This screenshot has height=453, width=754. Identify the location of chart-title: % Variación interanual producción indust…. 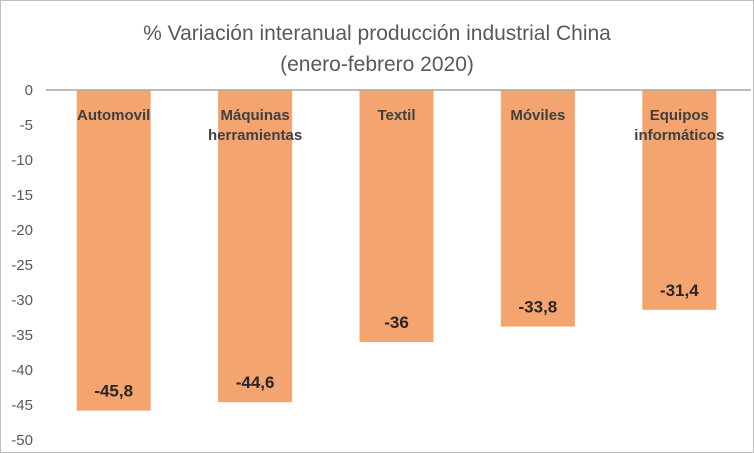
(377, 33).